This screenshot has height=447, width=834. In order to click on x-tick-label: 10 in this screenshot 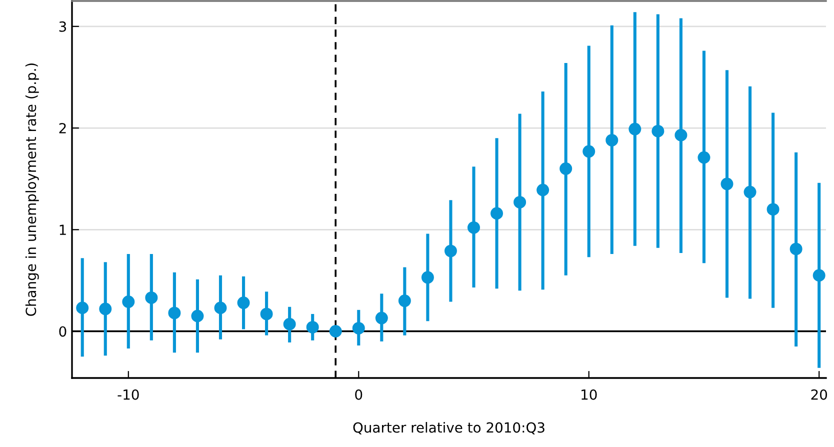, I will do `click(589, 394)`.